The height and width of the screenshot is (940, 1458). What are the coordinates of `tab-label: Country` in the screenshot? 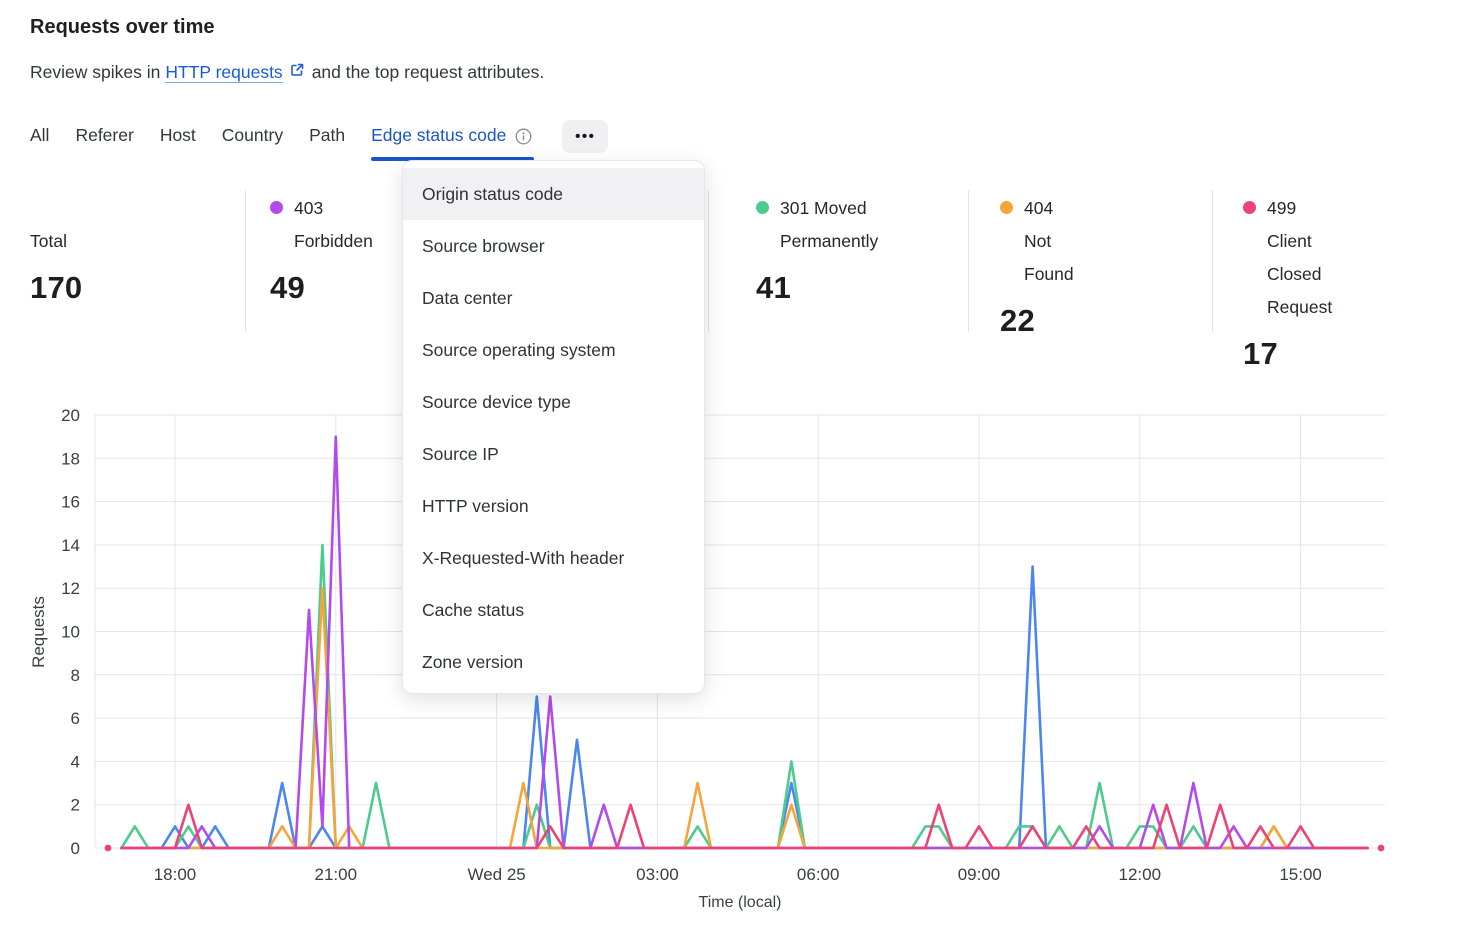 It's located at (252, 135).